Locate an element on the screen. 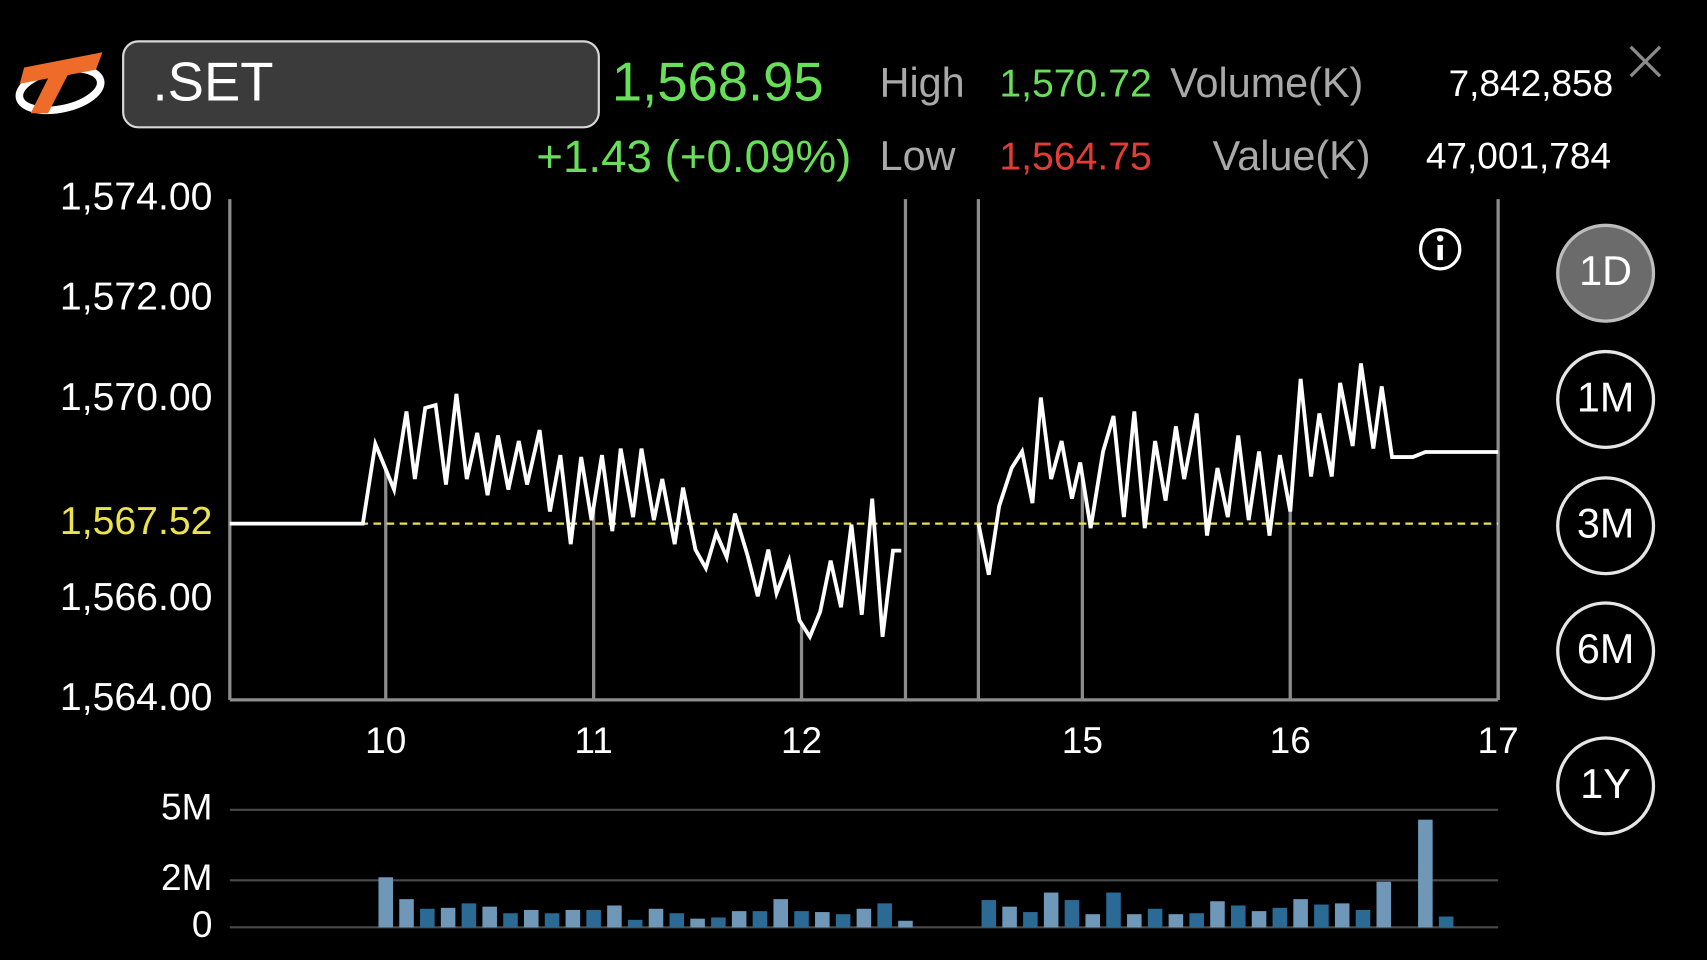  y-tick-label: 1,566.00 is located at coordinates (136, 597).